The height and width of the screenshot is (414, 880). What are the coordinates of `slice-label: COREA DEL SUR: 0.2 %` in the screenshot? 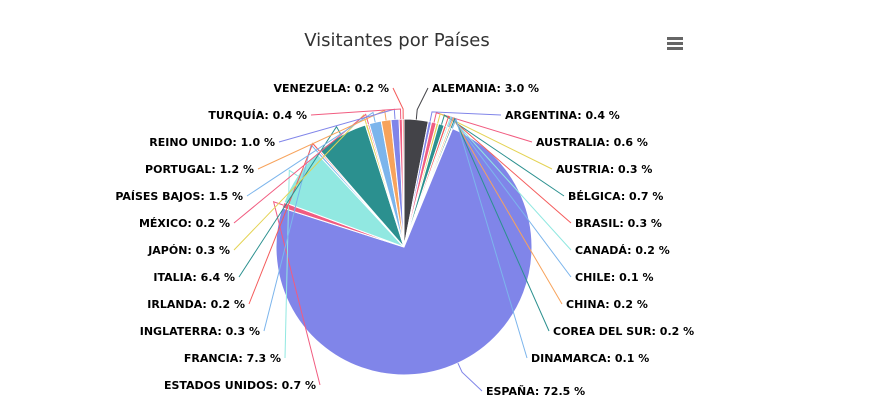 It's located at (623, 331).